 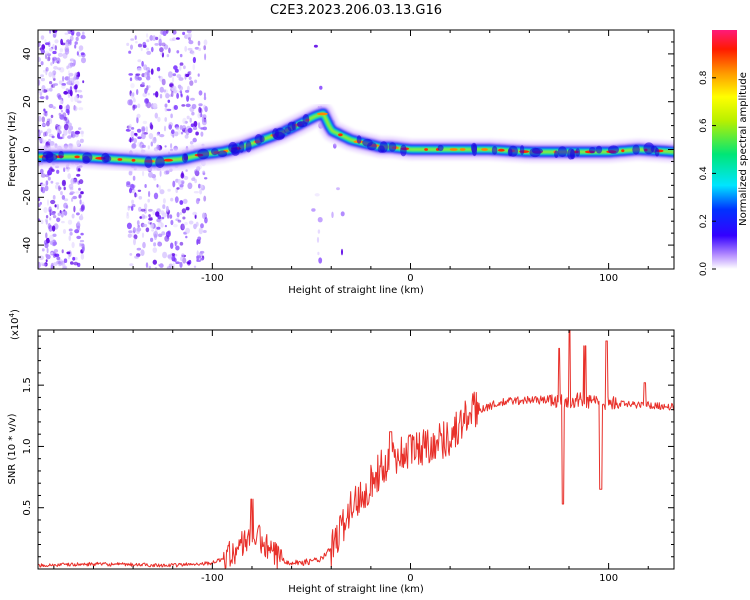 What do you see at coordinates (704, 221) in the screenshot?
I see `colorbar-tick-label: 0.2` at bounding box center [704, 221].